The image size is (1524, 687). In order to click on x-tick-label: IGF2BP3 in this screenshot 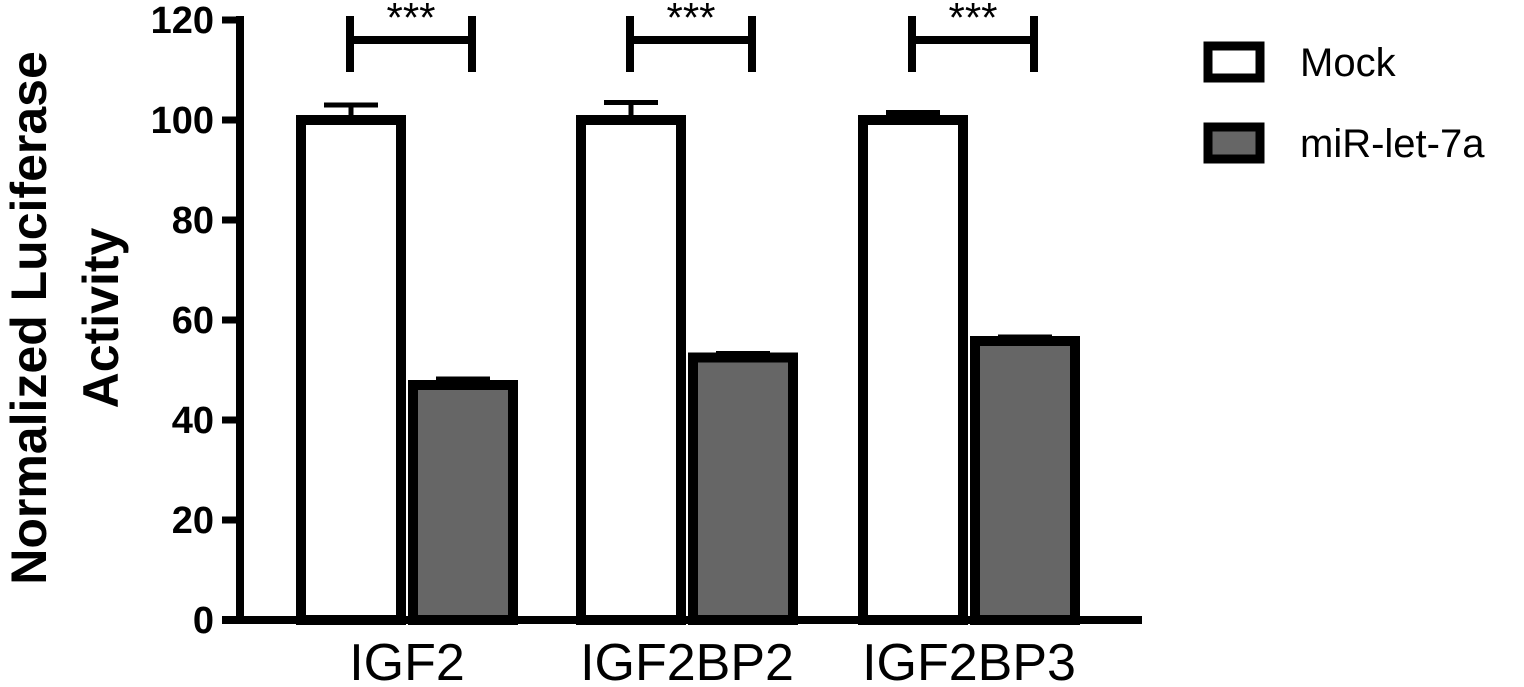, I will do `click(969, 660)`.